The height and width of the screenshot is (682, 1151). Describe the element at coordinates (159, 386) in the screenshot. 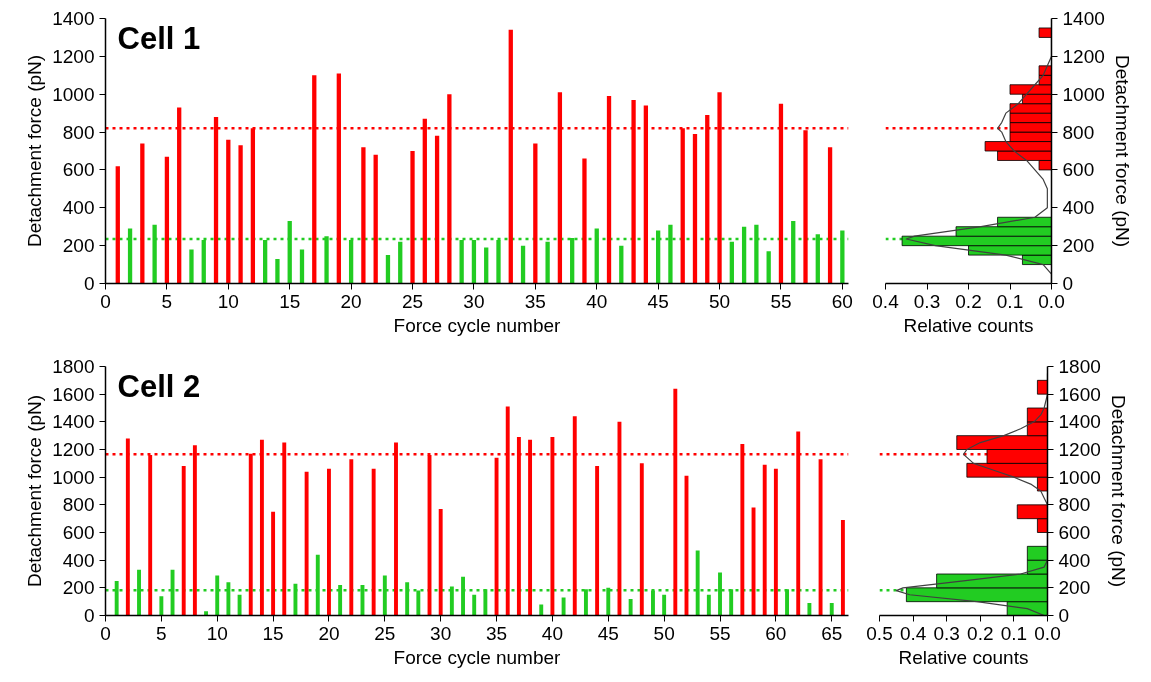

I see `chart-title: Cell 2` at that location.